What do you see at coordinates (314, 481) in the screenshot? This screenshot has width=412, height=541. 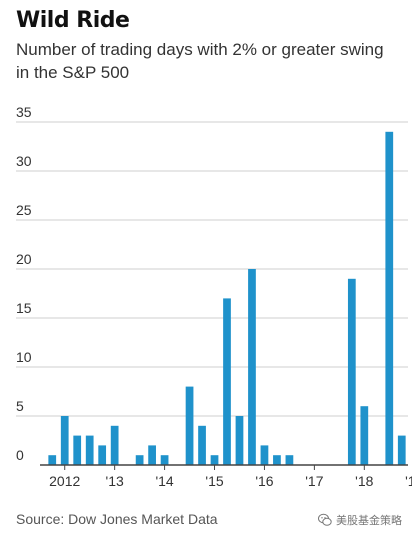 I see `x-tick-label: '17` at bounding box center [314, 481].